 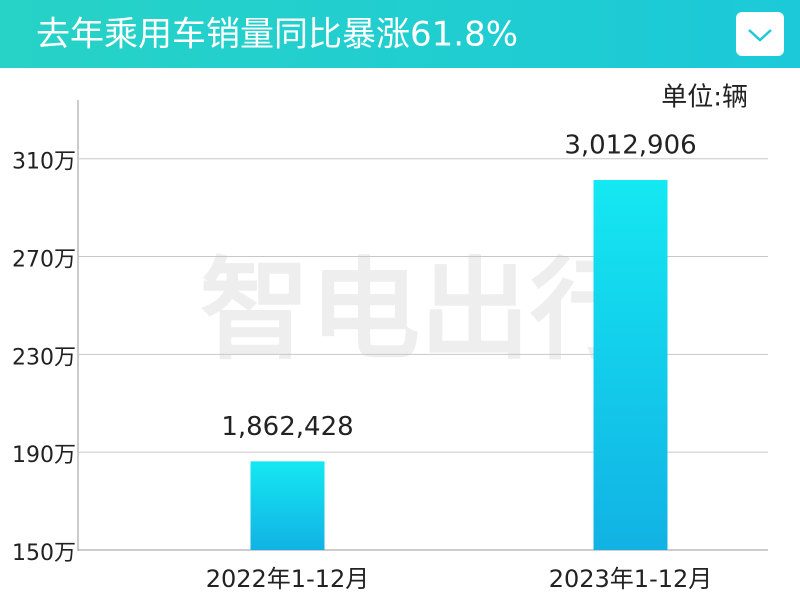 I want to click on data-label: 1,862,428, so click(x=287, y=427).